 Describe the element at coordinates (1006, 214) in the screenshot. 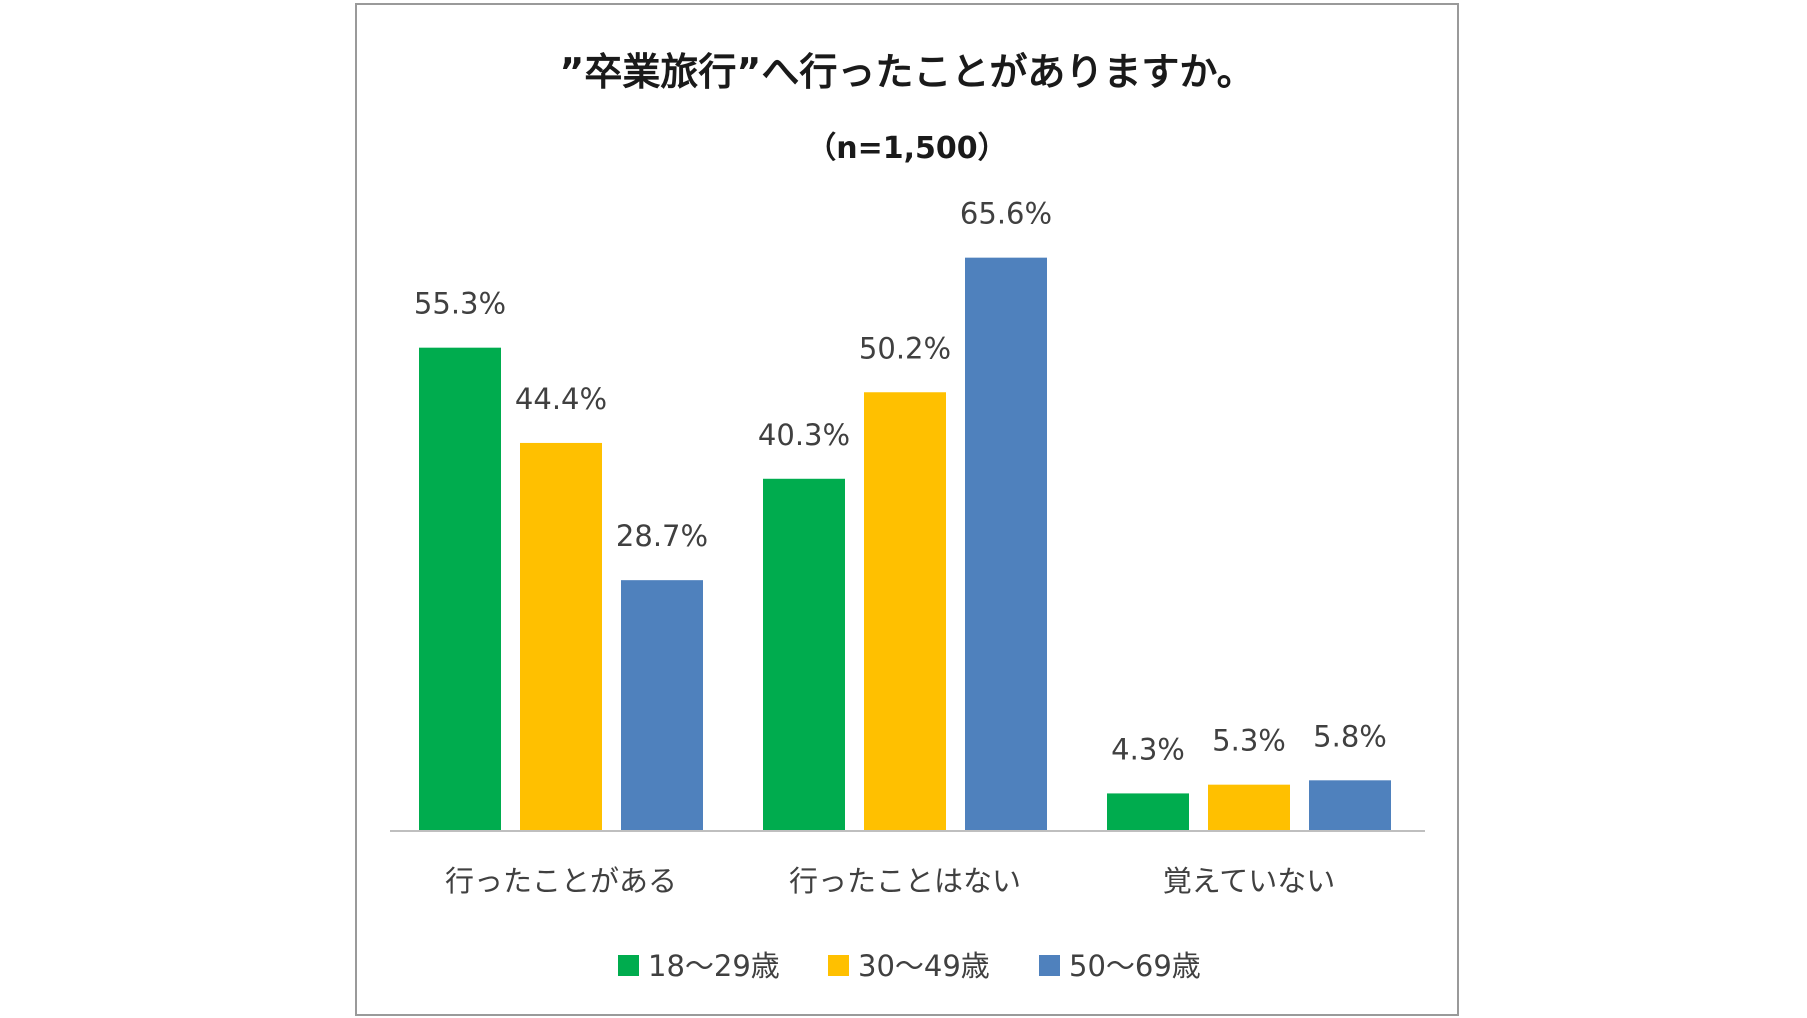

I see `data-label: 65.6%` at that location.